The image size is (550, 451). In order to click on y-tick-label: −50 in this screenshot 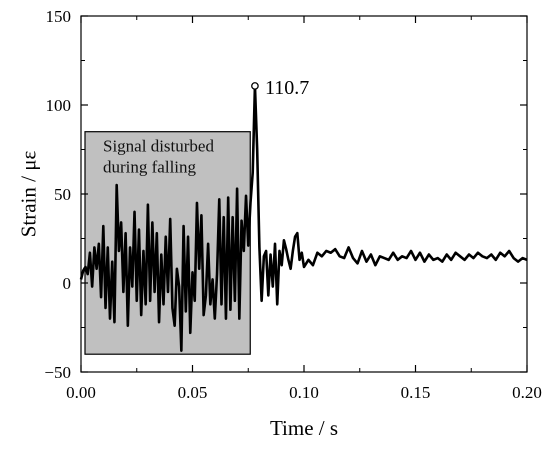, I will do `click(57, 372)`.